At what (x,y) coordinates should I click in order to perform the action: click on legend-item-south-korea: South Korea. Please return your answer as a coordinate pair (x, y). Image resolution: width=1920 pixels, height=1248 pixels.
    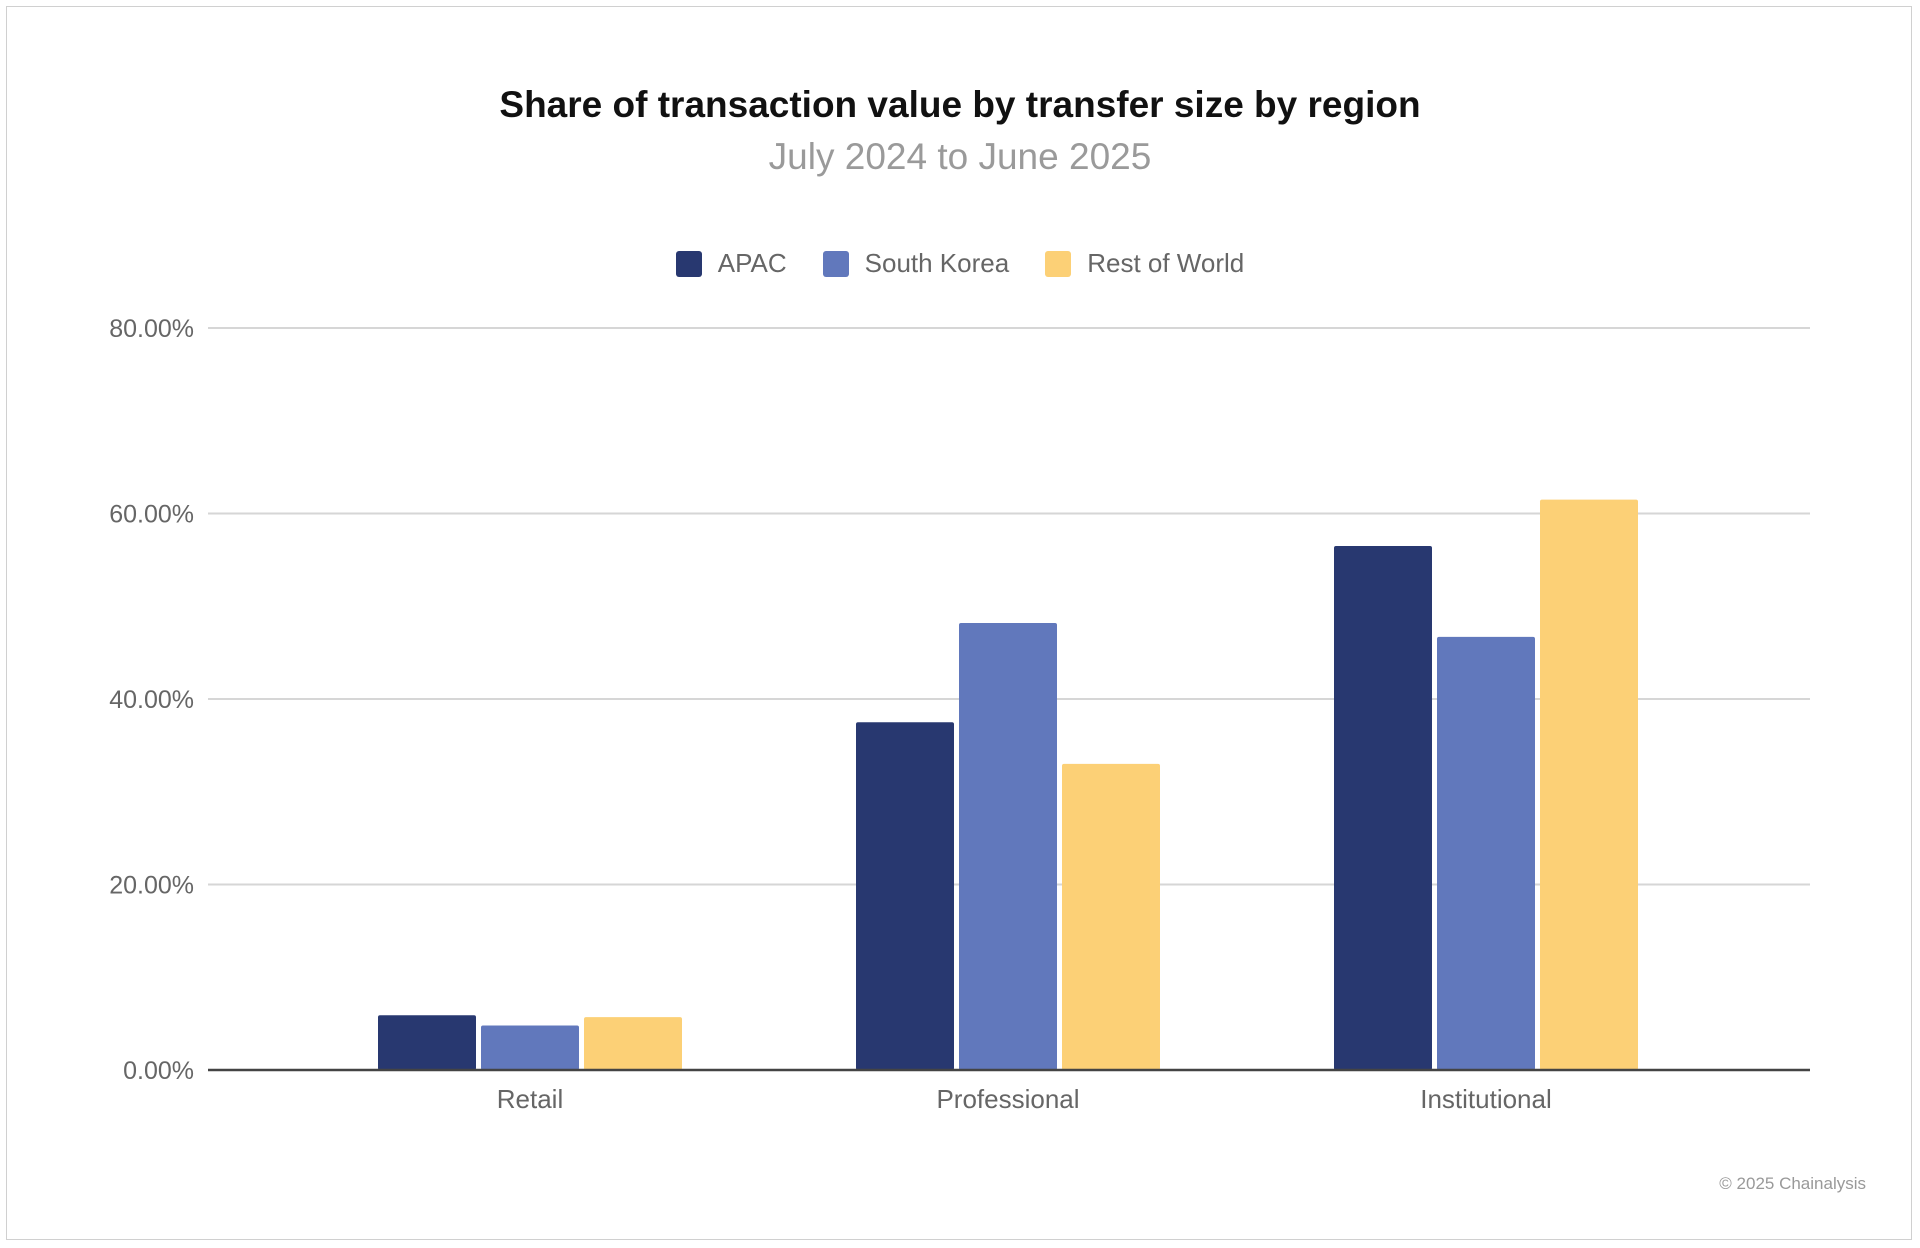
    Looking at the image, I should click on (916, 263).